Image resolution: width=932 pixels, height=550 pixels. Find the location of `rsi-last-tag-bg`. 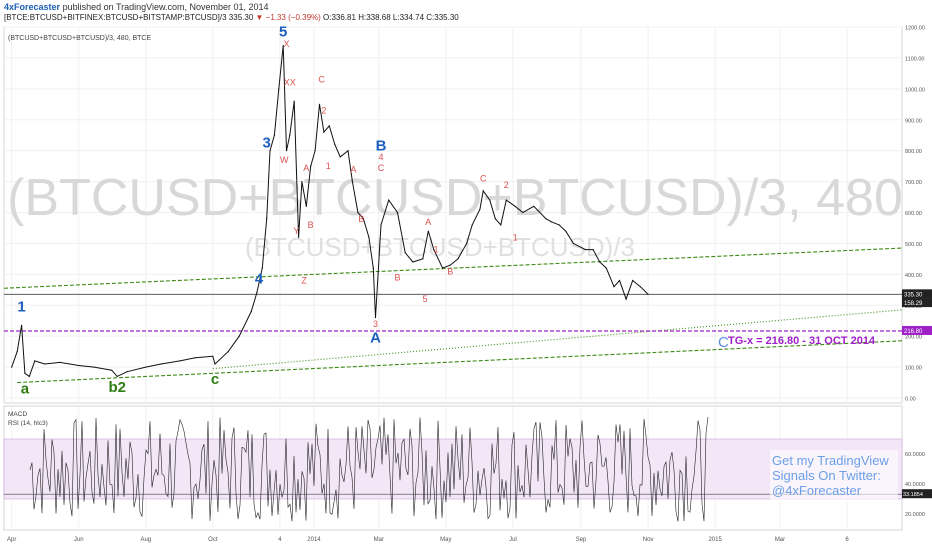

rsi-last-tag-bg is located at coordinates (917, 494).